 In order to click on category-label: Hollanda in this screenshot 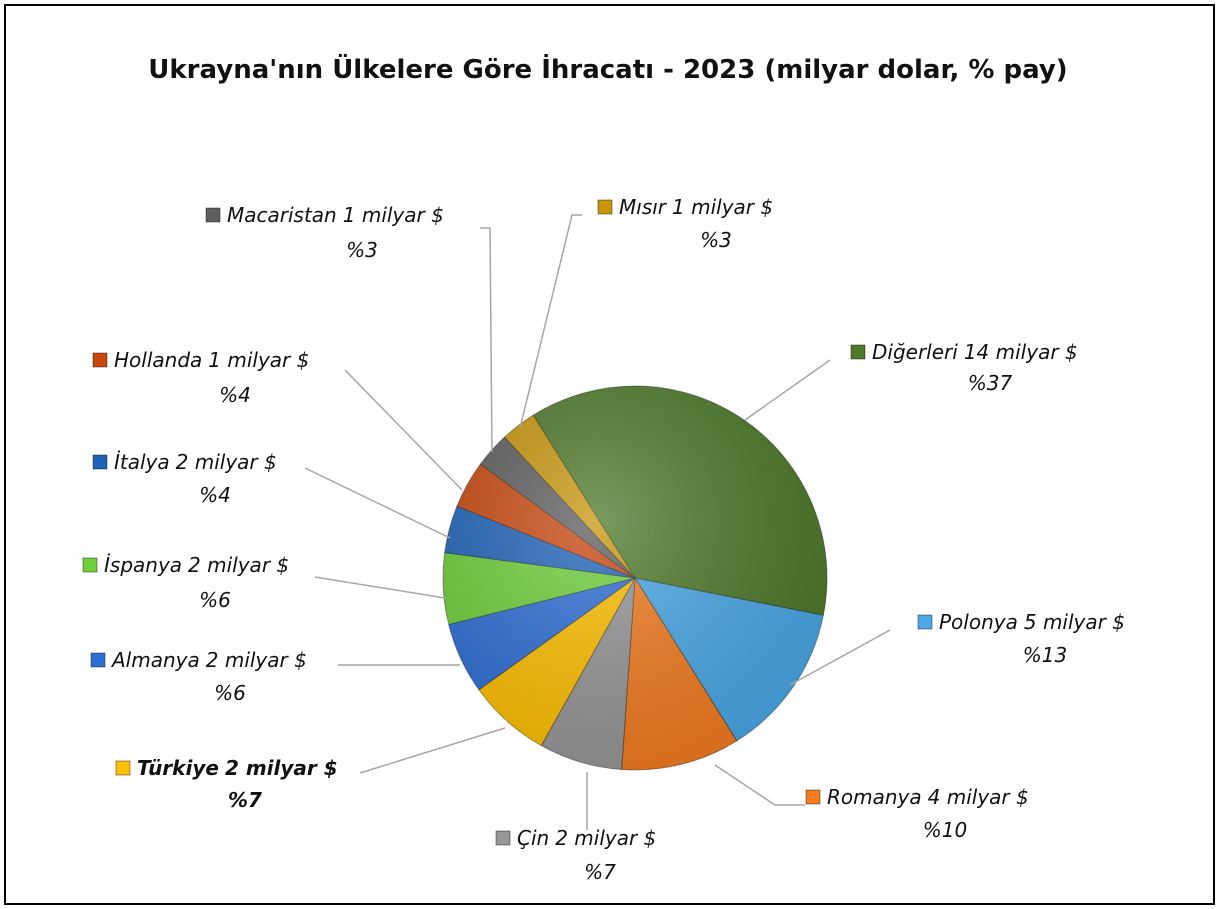, I will do `click(158, 360)`.